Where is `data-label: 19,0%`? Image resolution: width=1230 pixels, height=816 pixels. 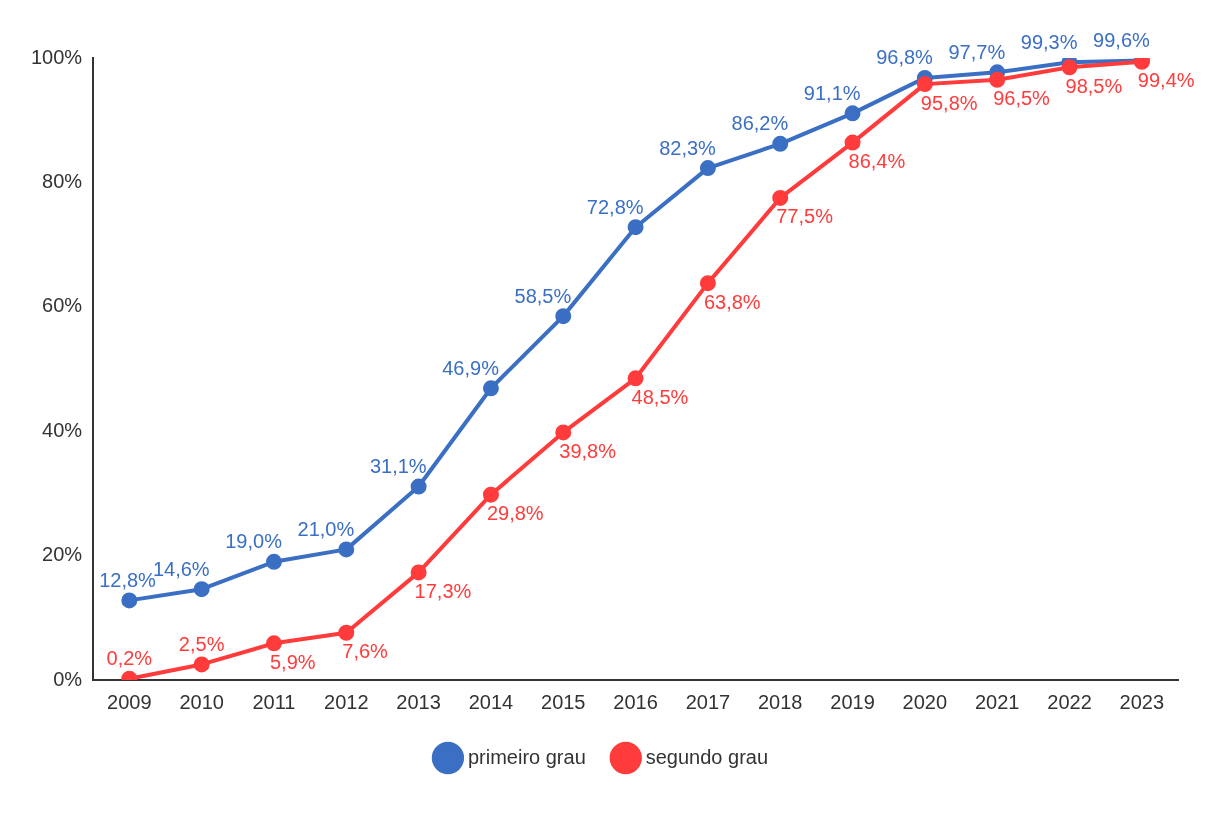 data-label: 19,0% is located at coordinates (254, 541).